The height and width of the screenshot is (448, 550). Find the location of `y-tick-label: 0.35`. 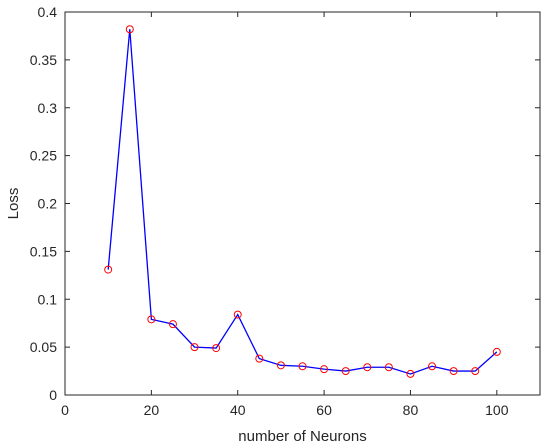

y-tick-label: 0.35 is located at coordinates (43, 60).